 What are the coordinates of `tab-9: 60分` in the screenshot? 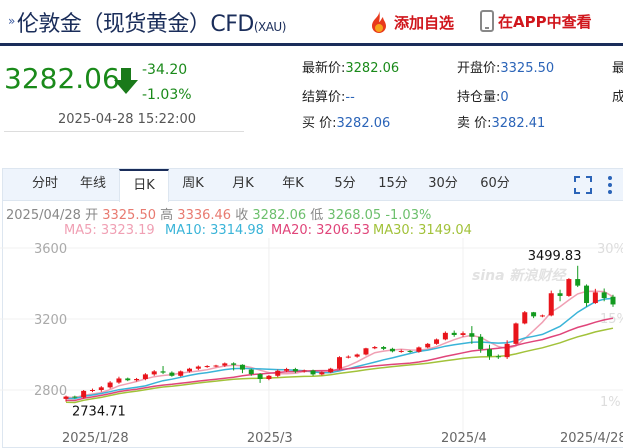 It's located at (495, 183).